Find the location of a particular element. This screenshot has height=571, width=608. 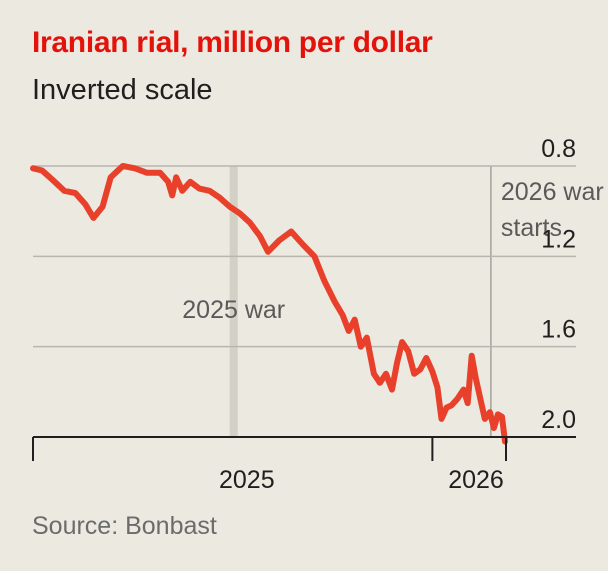

y-tick-label: 0.8 is located at coordinates (558, 149).